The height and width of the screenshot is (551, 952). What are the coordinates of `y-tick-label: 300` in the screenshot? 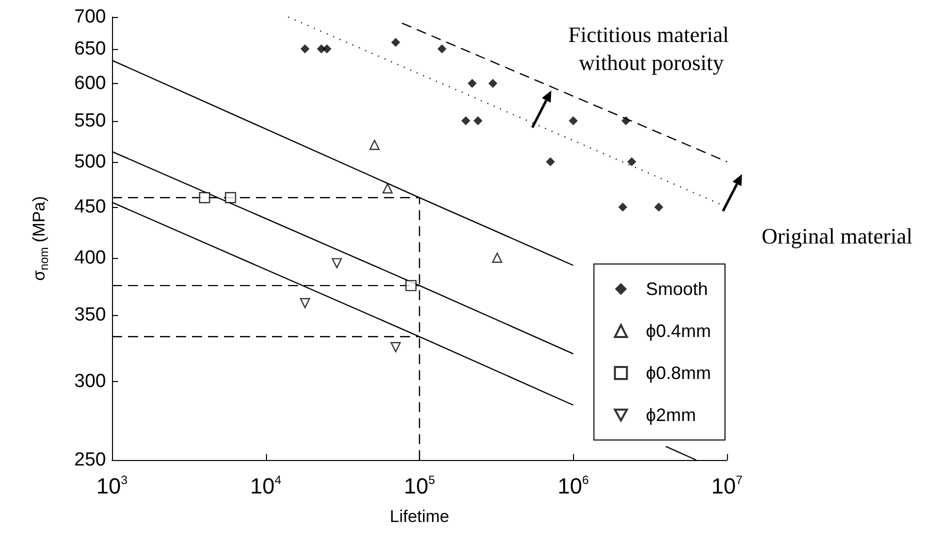 It's located at (90, 381).